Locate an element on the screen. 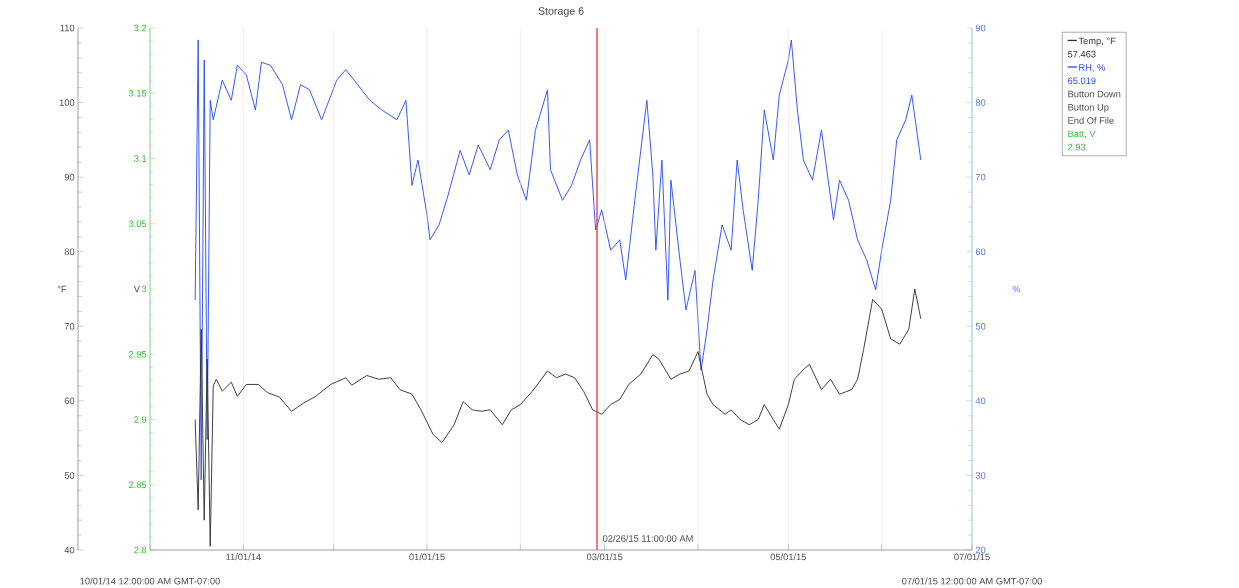 The image size is (1239, 588). text: 2.93 is located at coordinates (1077, 147).